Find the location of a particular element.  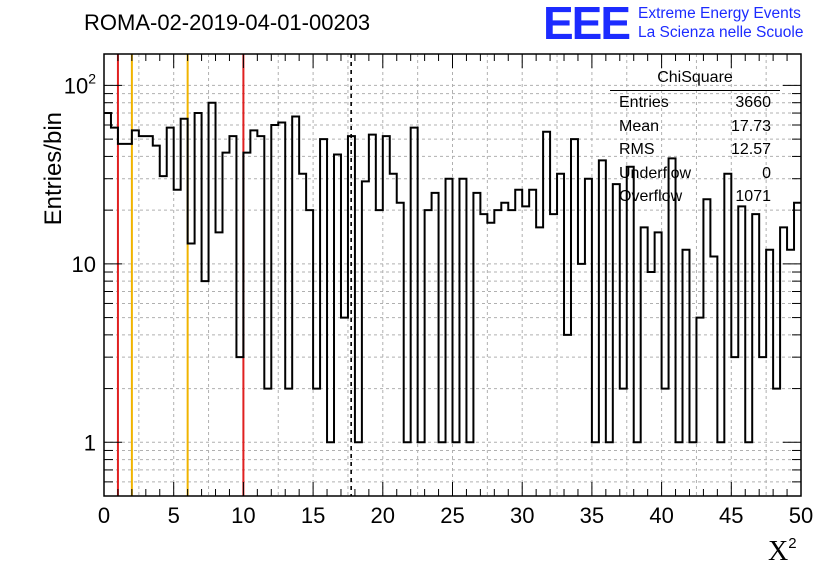

stats-label: RMS is located at coordinates (637, 150).